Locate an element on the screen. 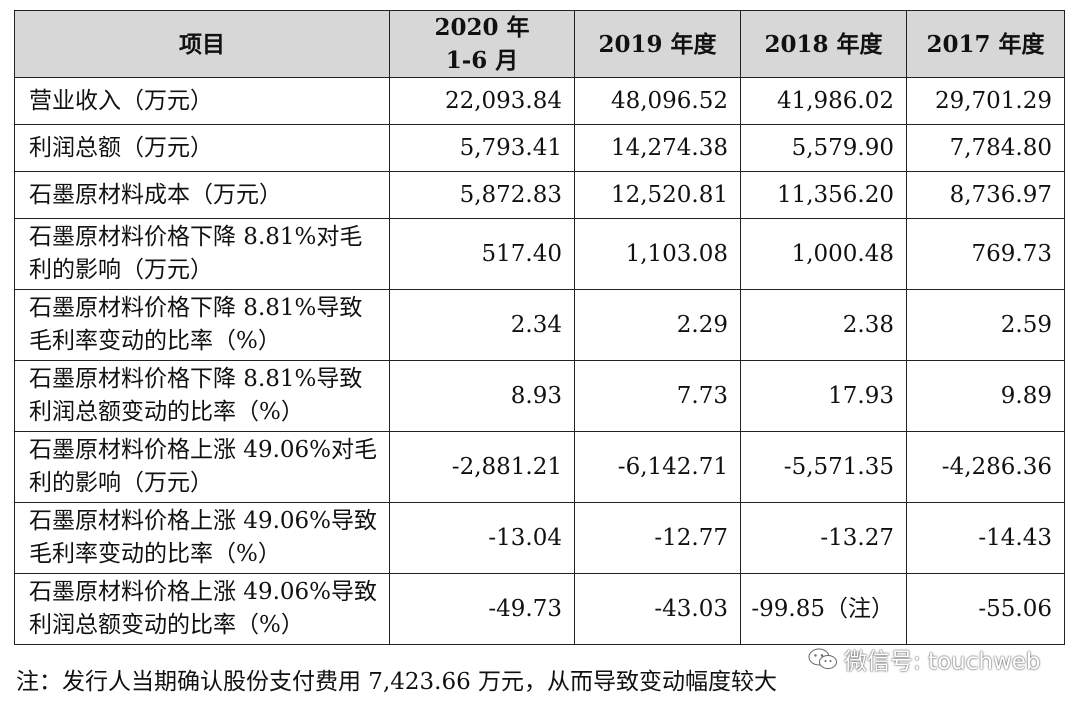 This screenshot has height=710, width=1080. cell-value: 5,793.41 is located at coordinates (482, 148).